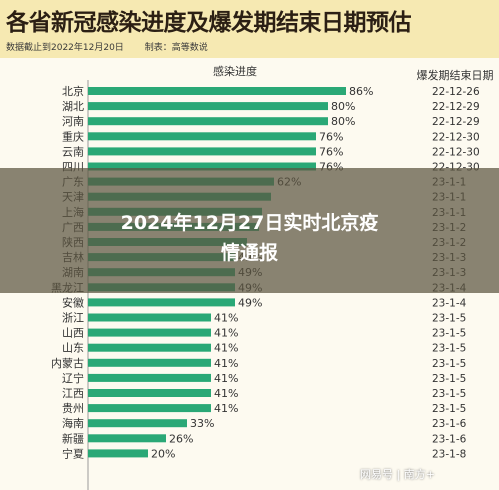 This screenshot has width=499, height=490. What do you see at coordinates (73, 453) in the screenshot?
I see `province-label: 宁夏` at bounding box center [73, 453].